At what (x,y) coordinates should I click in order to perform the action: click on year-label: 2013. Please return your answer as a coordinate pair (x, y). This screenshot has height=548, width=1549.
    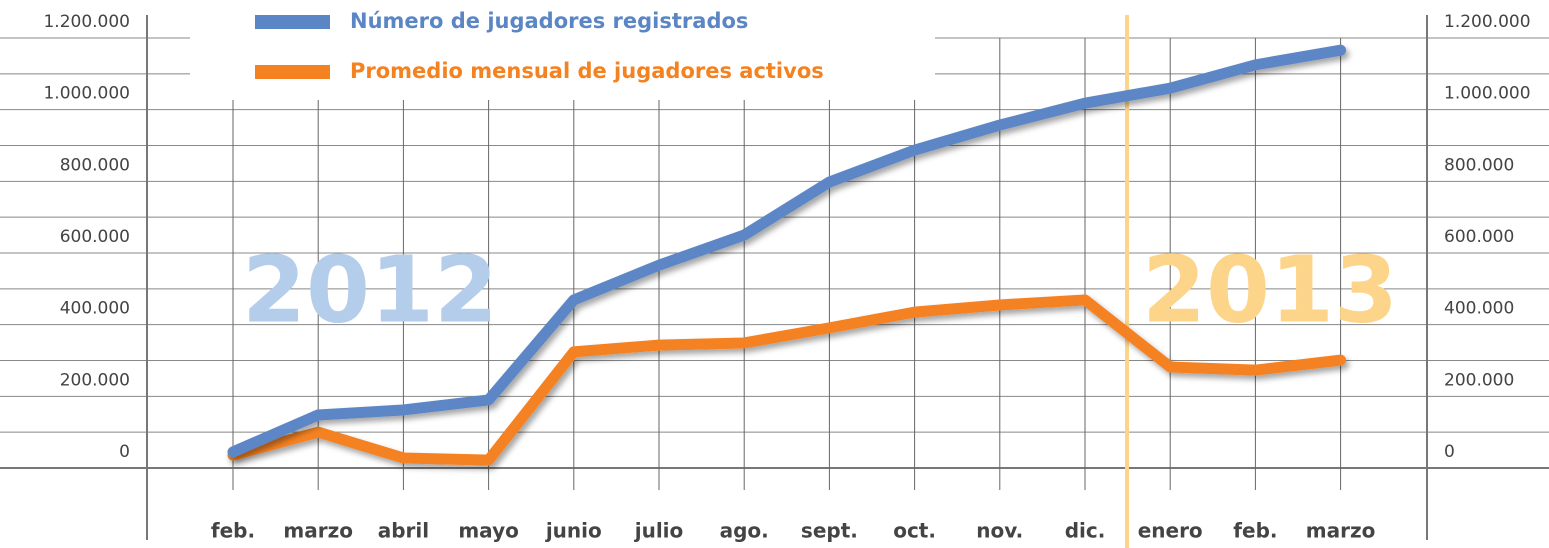
    Looking at the image, I should click on (1270, 289).